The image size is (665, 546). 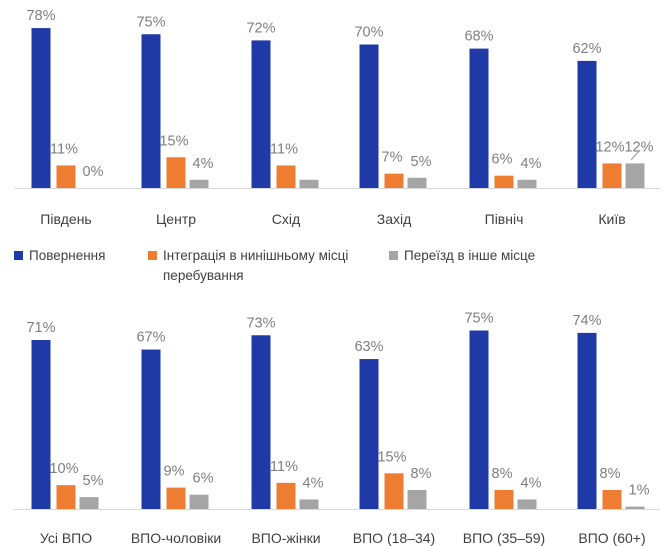 I want to click on legend-label: Переїзд в інше місце, so click(x=469, y=255).